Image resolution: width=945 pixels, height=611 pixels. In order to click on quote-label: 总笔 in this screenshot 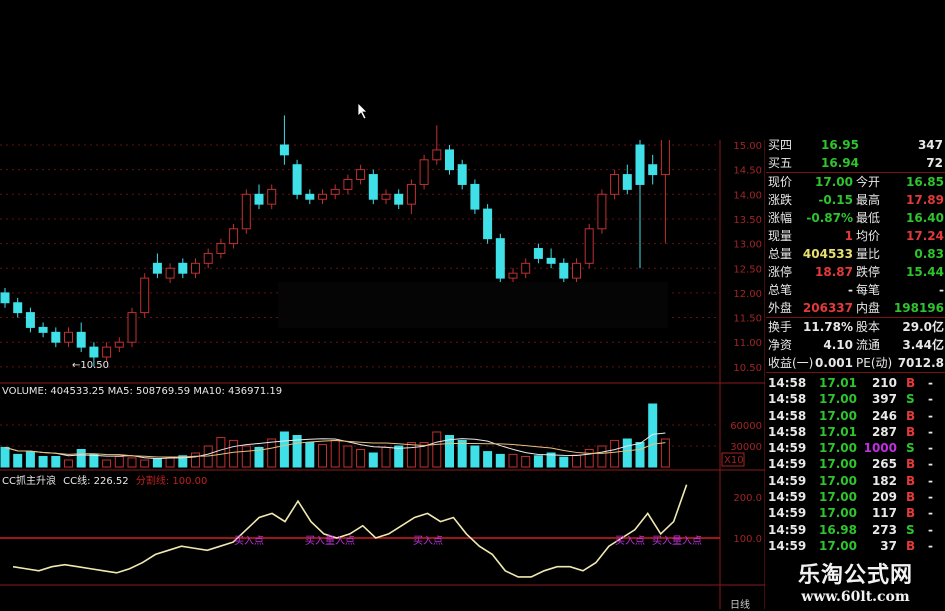, I will do `click(780, 290)`.